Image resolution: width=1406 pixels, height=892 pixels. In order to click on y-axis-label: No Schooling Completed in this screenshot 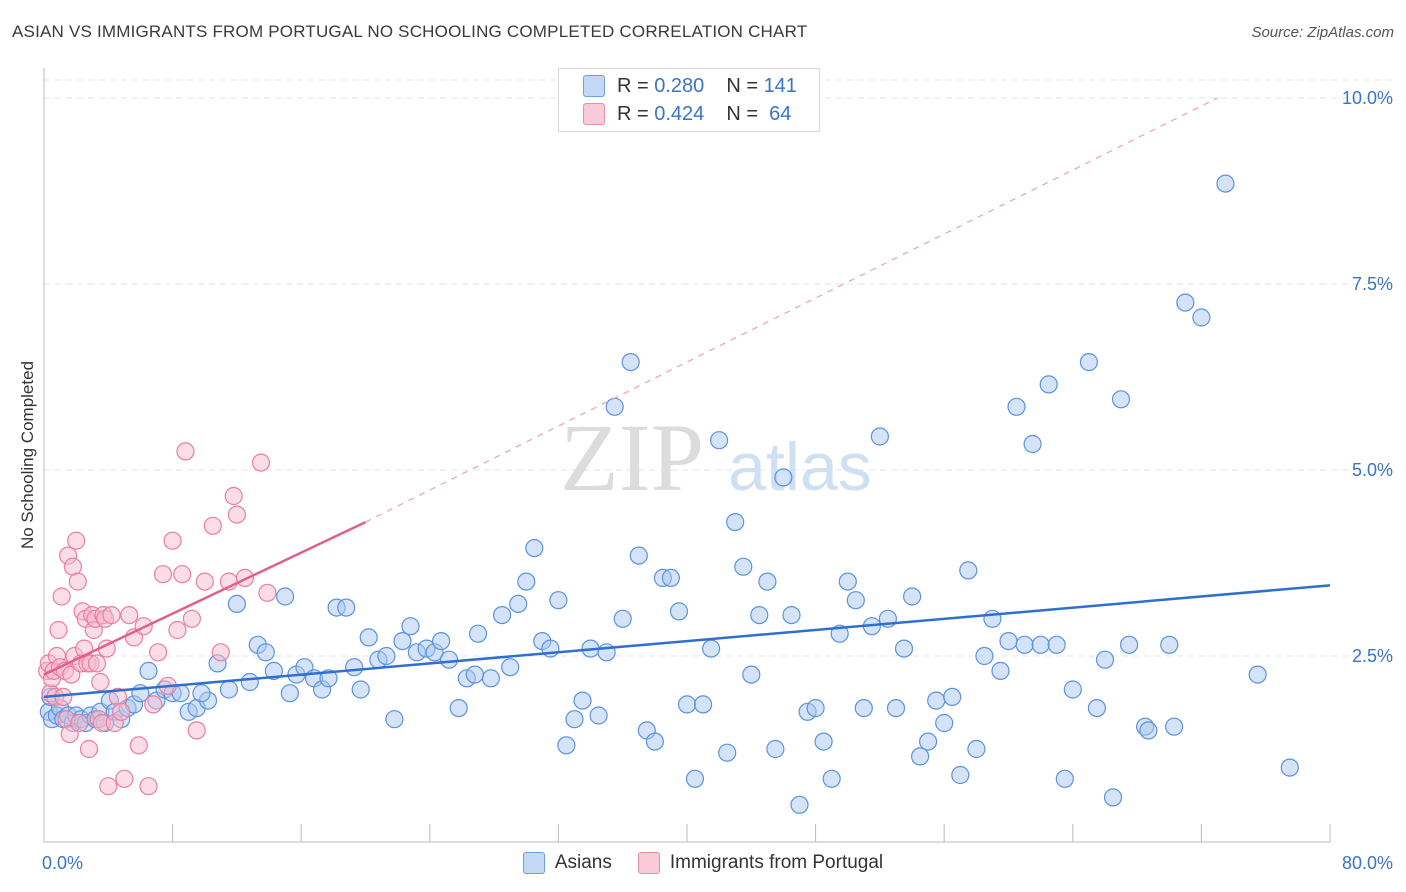, I will do `click(27, 455)`.